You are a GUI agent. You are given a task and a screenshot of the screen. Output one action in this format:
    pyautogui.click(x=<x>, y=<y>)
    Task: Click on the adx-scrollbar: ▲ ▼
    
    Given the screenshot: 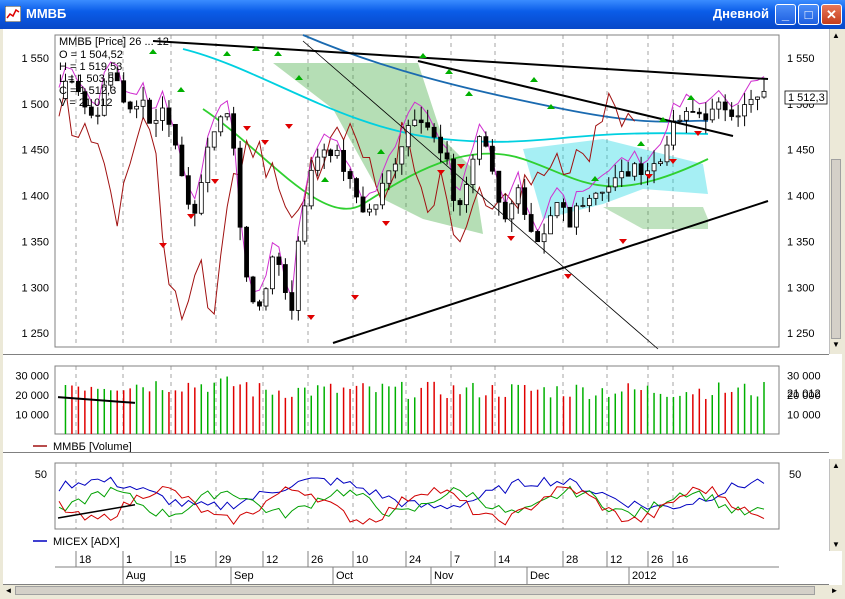 What is the action you would take?
    pyautogui.click(x=836, y=505)
    